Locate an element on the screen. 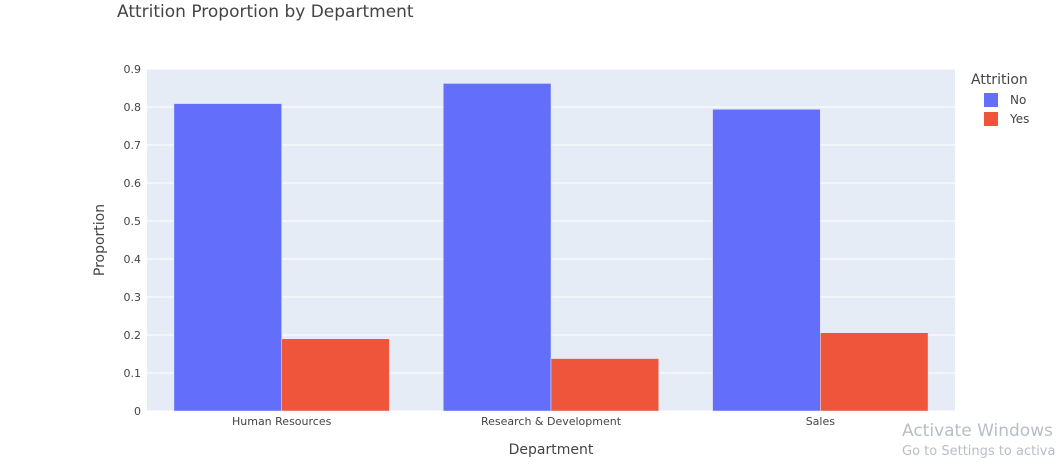 Image resolution: width=1059 pixels, height=472 pixels. y-tick-label: 0.8 is located at coordinates (133, 107).